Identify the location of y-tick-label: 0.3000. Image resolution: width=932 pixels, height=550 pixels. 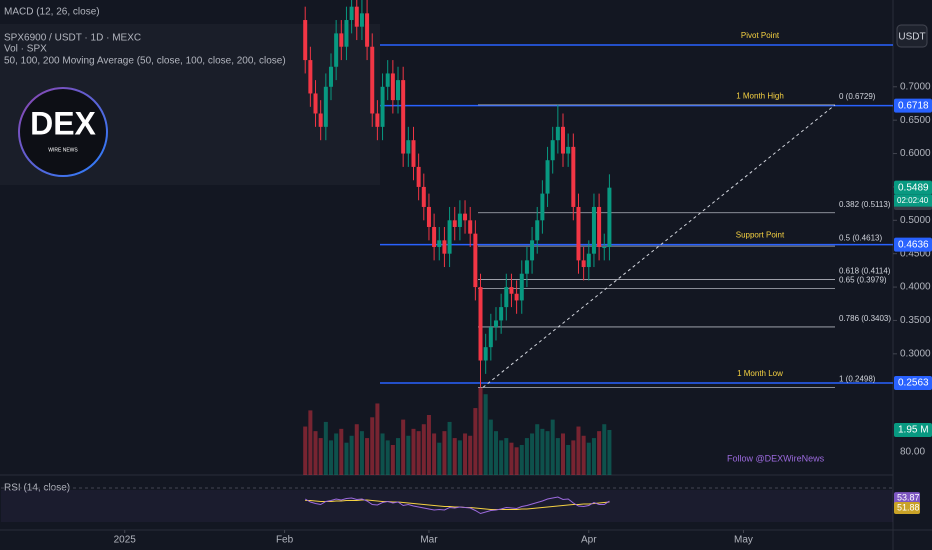
(915, 353).